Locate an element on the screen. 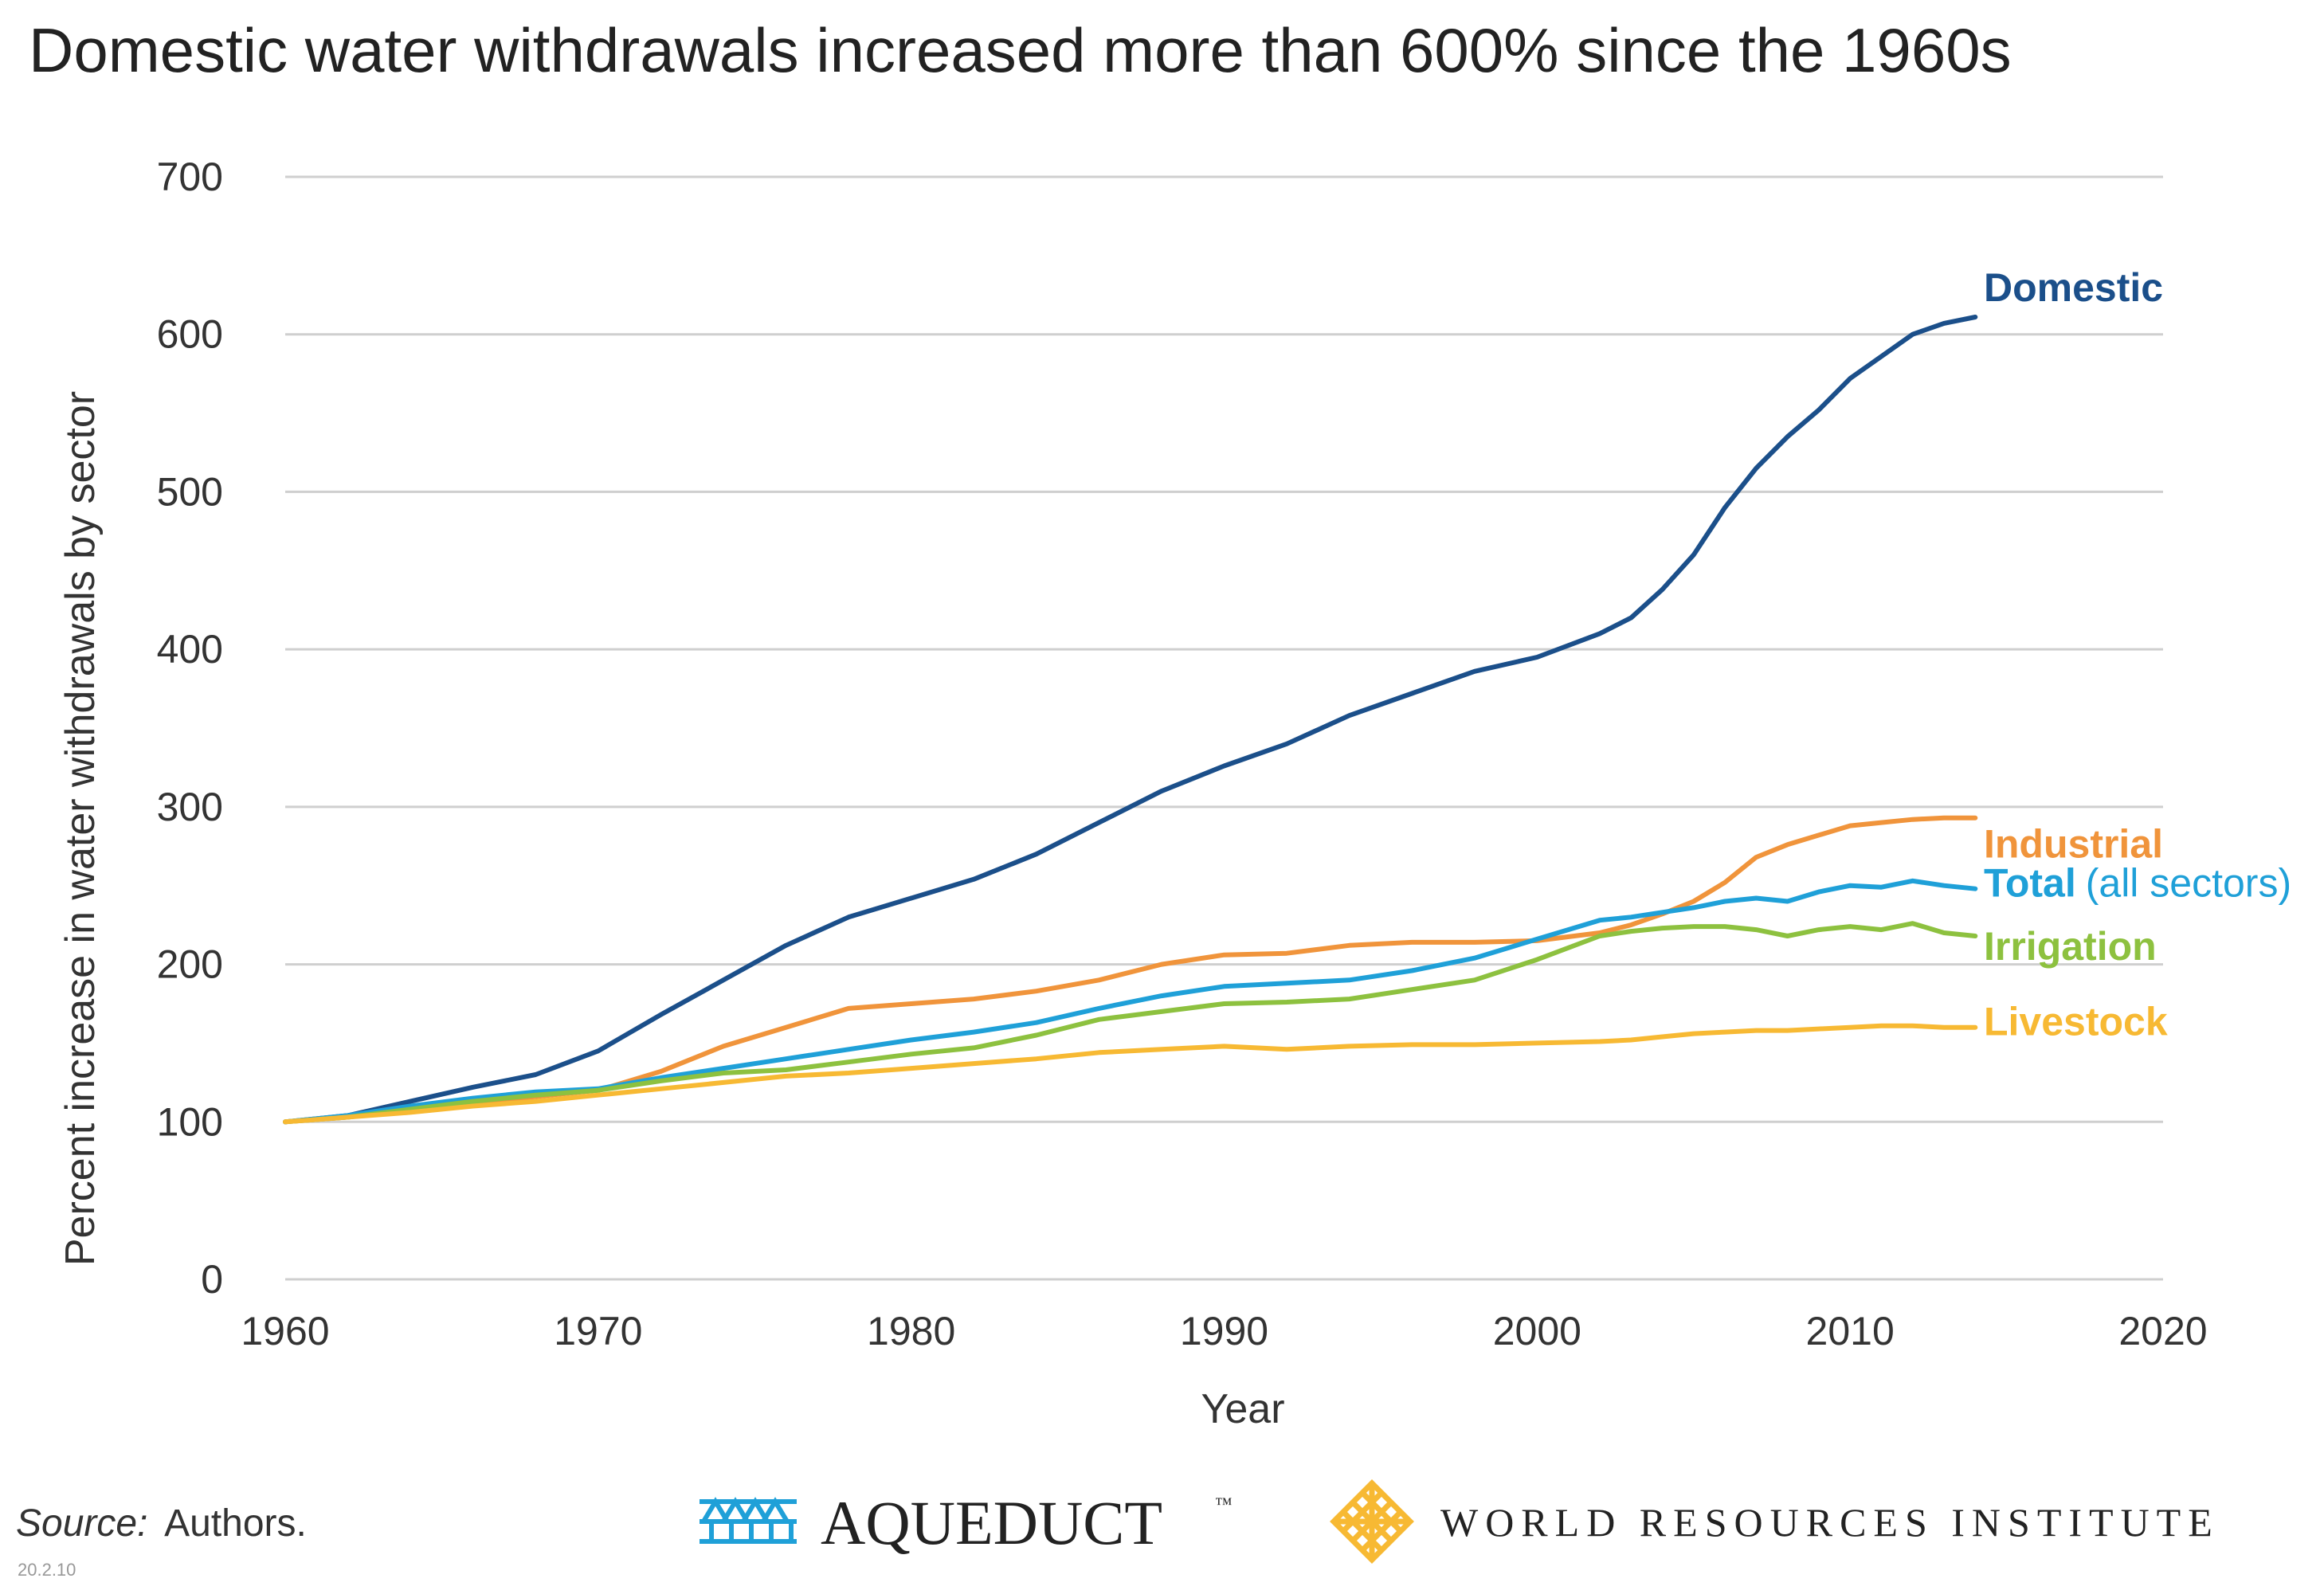 This screenshot has height=1594, width=2324. x-axis-ticks: 1960 1970 1980 1990 2000 2010 2020 is located at coordinates (1224, 1331).